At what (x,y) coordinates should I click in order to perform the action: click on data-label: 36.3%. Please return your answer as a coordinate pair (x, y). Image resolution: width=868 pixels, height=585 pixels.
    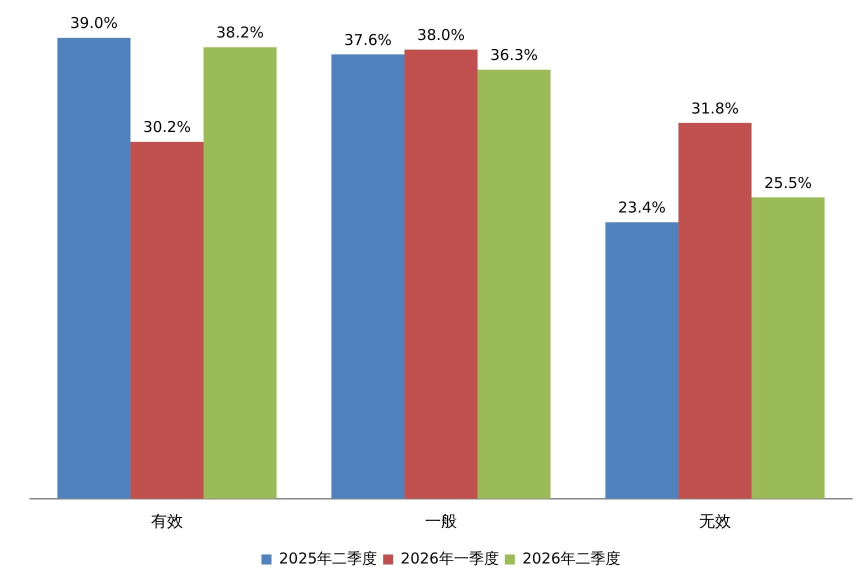
    Looking at the image, I should click on (514, 55).